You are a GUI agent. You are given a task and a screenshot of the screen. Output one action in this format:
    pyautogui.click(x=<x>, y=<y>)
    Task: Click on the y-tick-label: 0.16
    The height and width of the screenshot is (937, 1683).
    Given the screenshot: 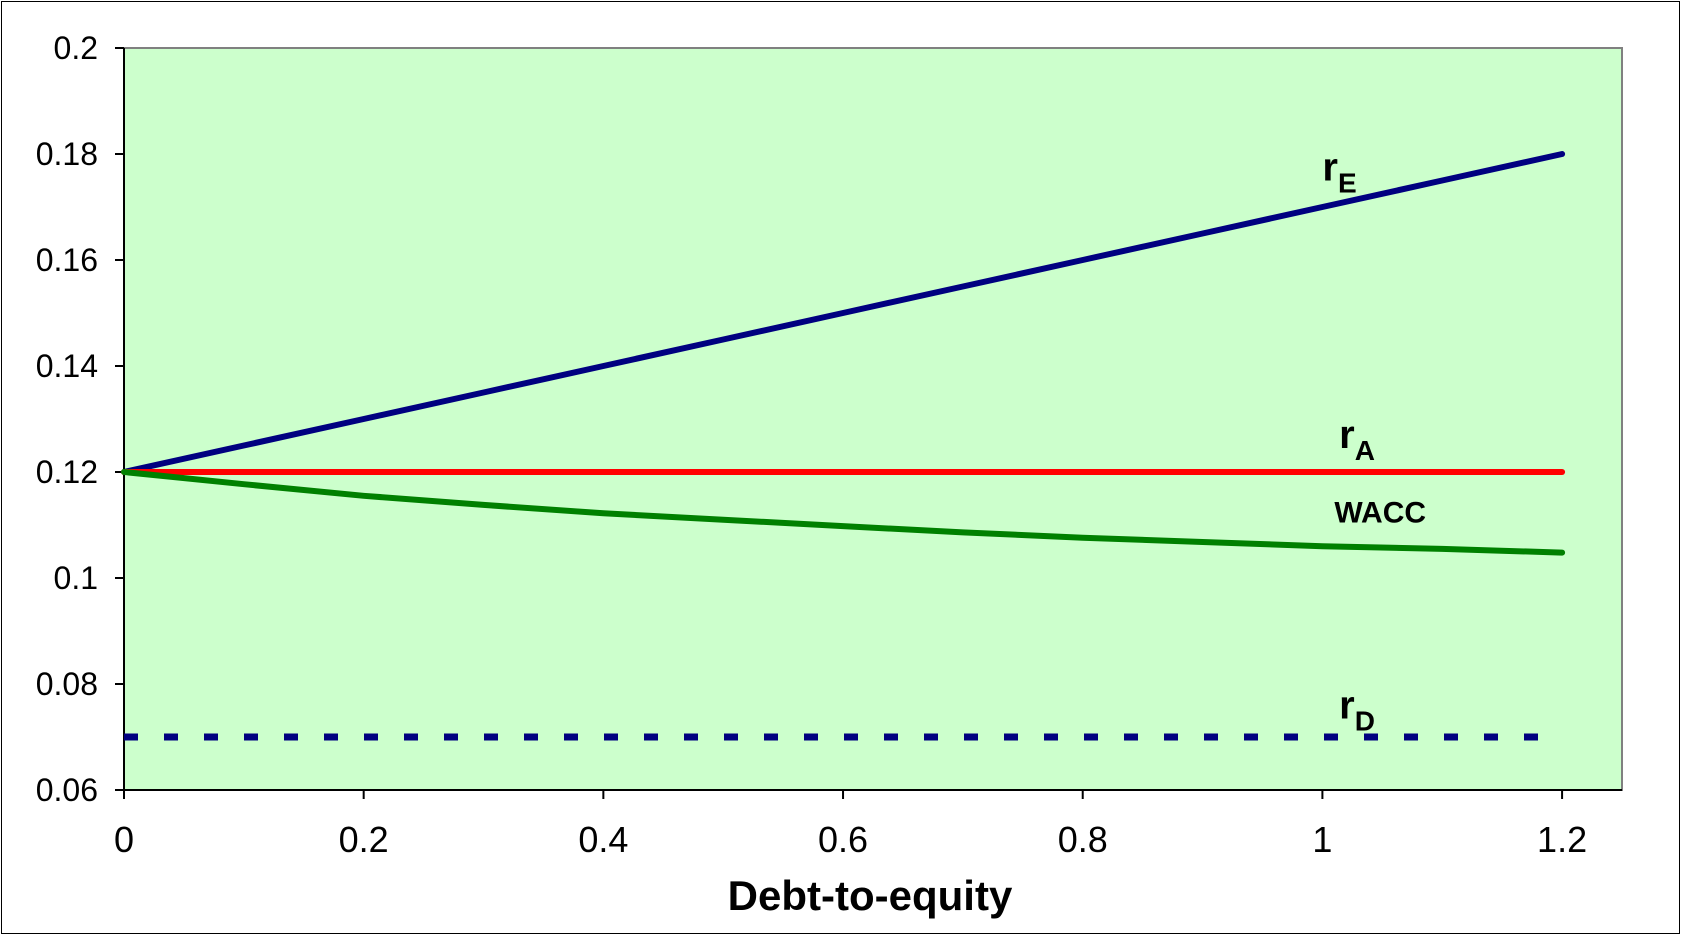 What is the action you would take?
    pyautogui.click(x=67, y=260)
    